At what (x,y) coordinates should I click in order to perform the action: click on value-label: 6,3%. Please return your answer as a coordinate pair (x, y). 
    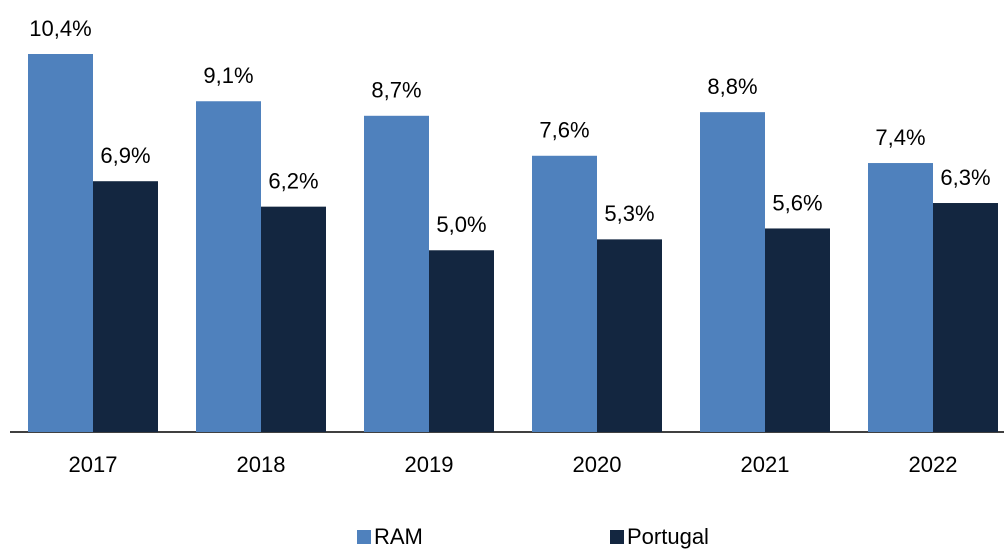
    Looking at the image, I should click on (965, 177).